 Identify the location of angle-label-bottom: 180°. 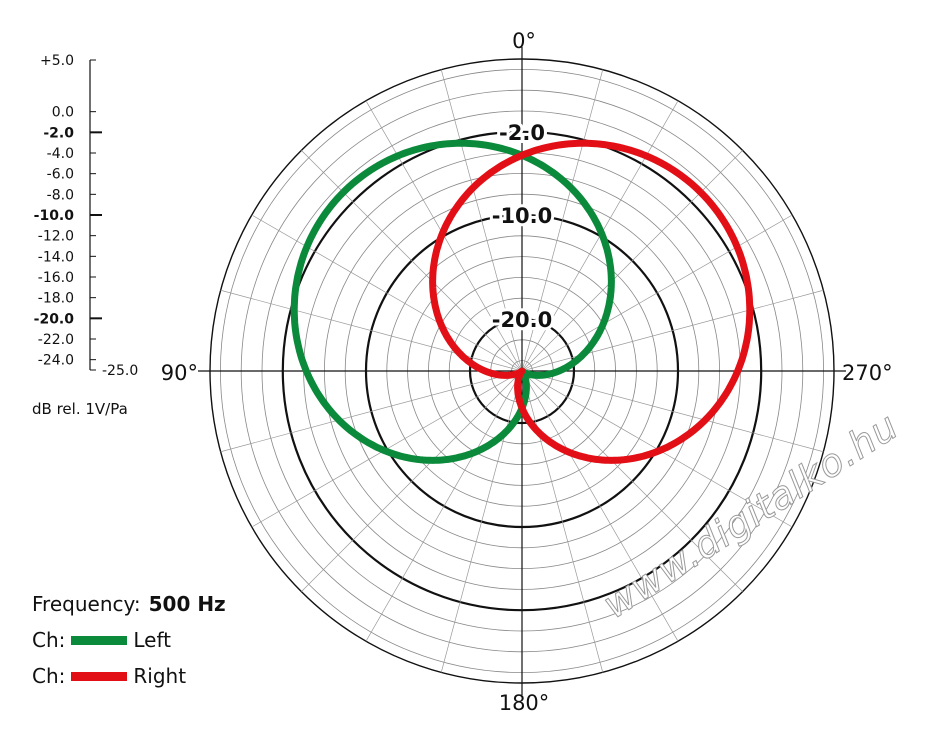
(524, 703).